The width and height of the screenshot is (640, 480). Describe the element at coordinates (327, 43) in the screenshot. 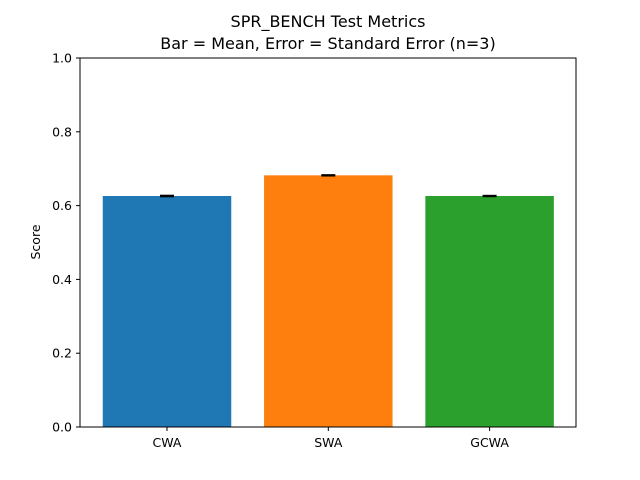

I see `chart-title-line2: Bar = Mean, Error = Standard Error (n=3)` at that location.